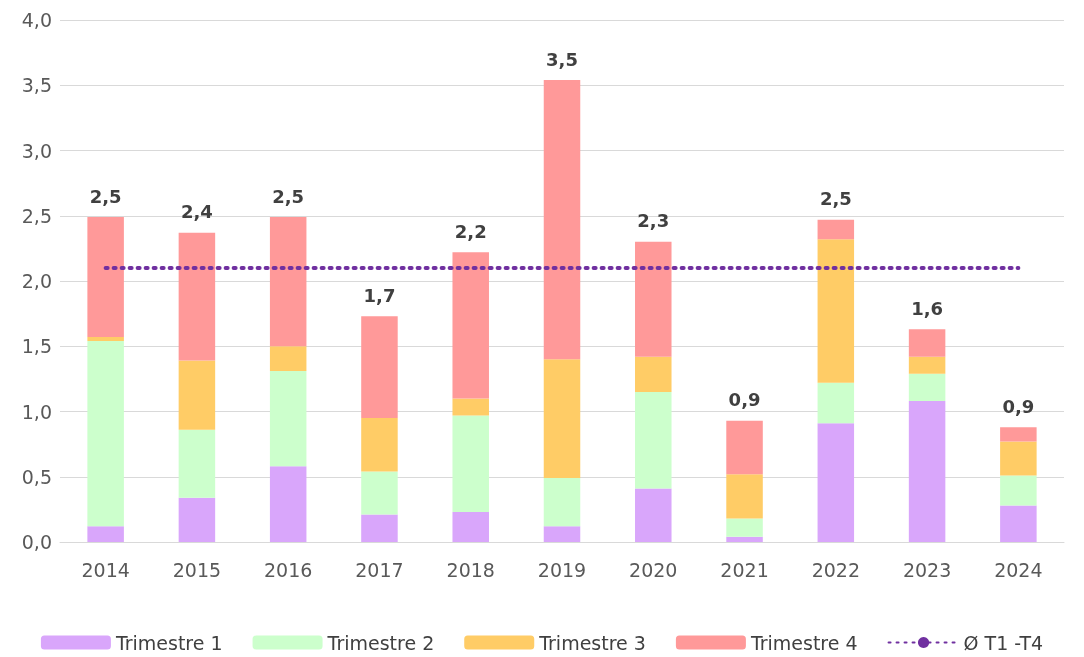  What do you see at coordinates (653, 569) in the screenshot?
I see `x-tick-label: 2020` at bounding box center [653, 569].